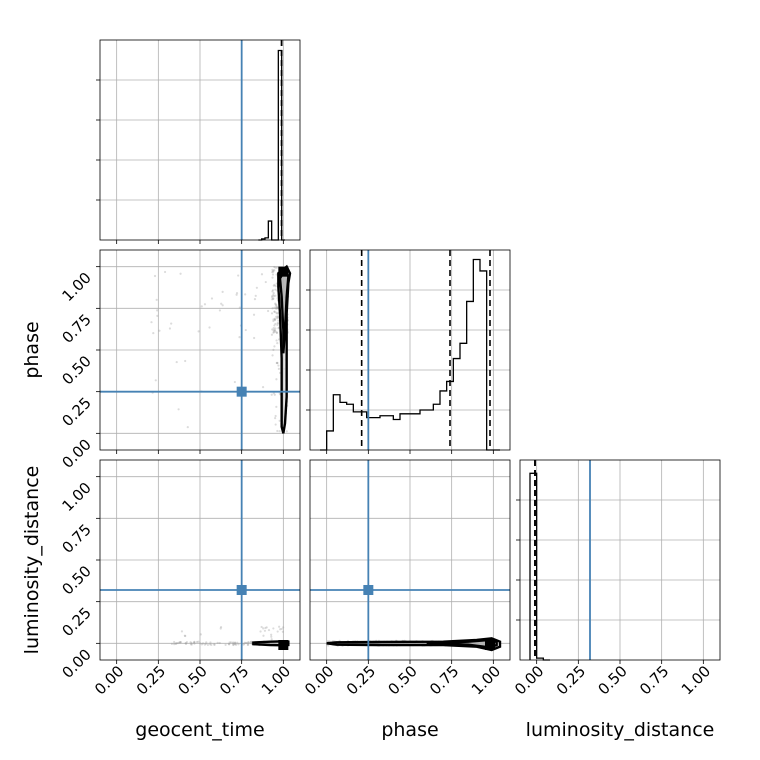 This screenshot has width=760, height=760. What do you see at coordinates (283, 271) in the screenshot?
I see `density-peak` at bounding box center [283, 271].